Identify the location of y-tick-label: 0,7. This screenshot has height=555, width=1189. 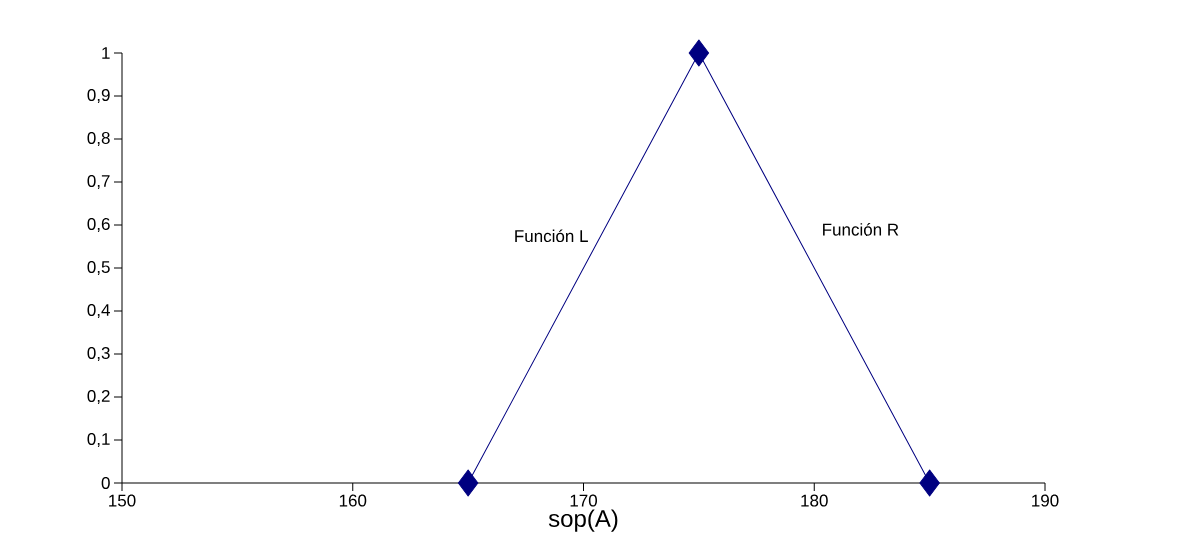
(98, 182).